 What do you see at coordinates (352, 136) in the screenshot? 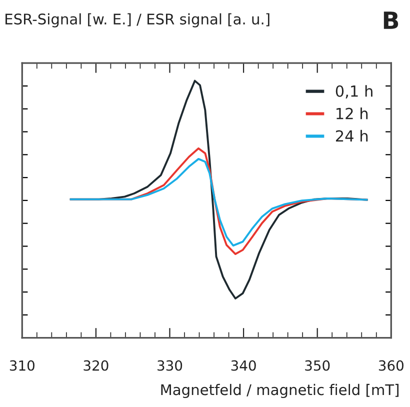
I see `legend-label: 24 h` at bounding box center [352, 136].